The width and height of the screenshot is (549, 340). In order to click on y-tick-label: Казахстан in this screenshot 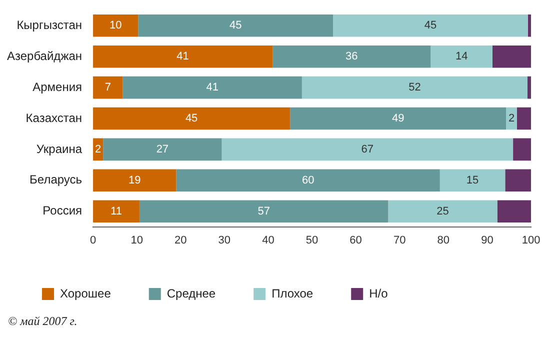, I will do `click(54, 117)`.